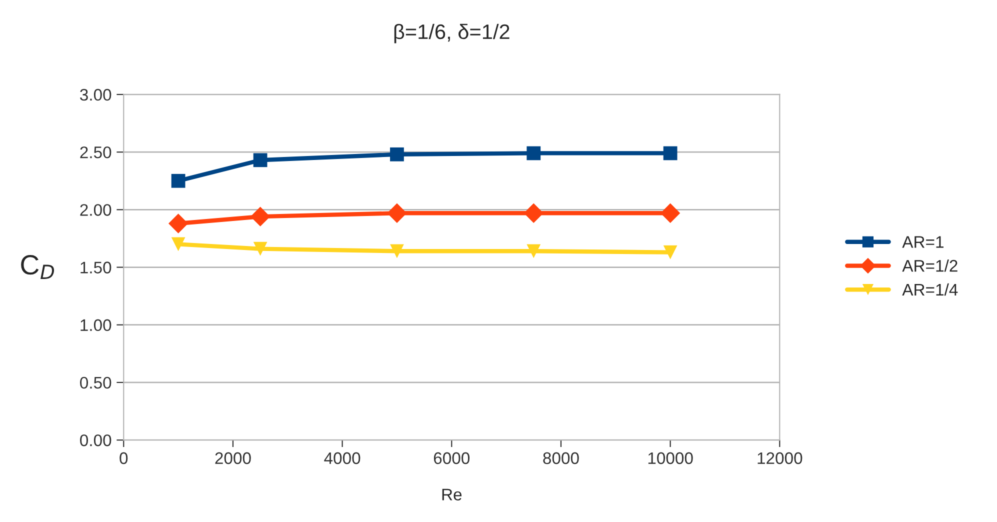 The height and width of the screenshot is (522, 997). What do you see at coordinates (96, 94) in the screenshot?
I see `y-tick-label: 3.00` at bounding box center [96, 94].